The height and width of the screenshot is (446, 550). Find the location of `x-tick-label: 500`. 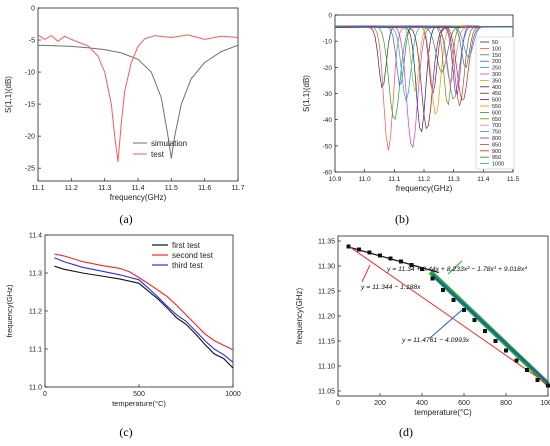

x-tick-label: 500 is located at coordinates (139, 394).